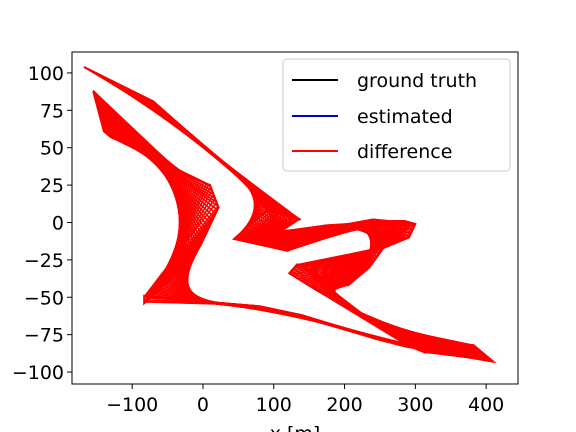  I want to click on x-tick-label: 300, so click(415, 405).